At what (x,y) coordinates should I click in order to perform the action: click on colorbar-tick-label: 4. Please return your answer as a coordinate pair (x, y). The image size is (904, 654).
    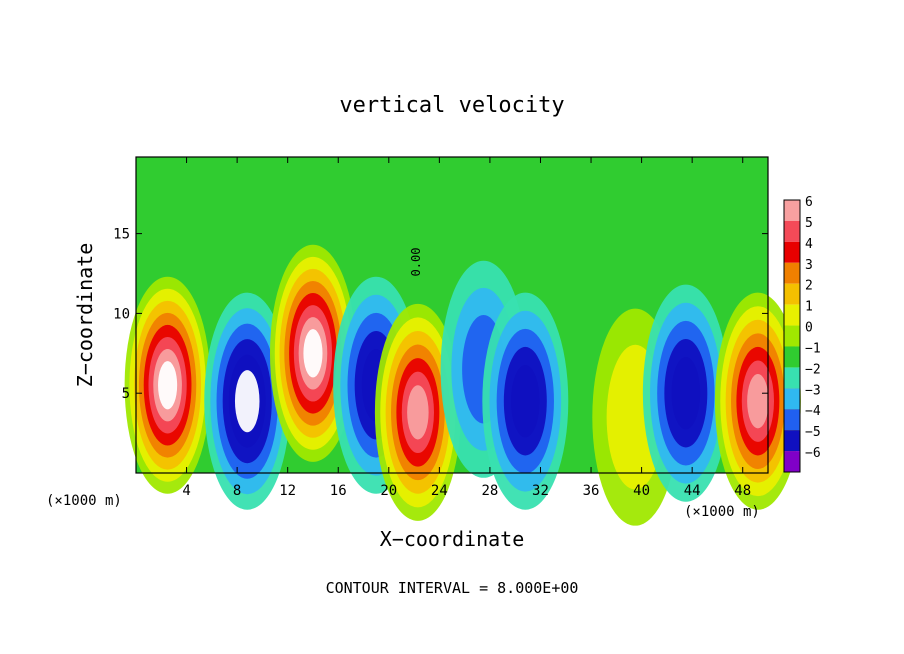
    Looking at the image, I should click on (809, 244).